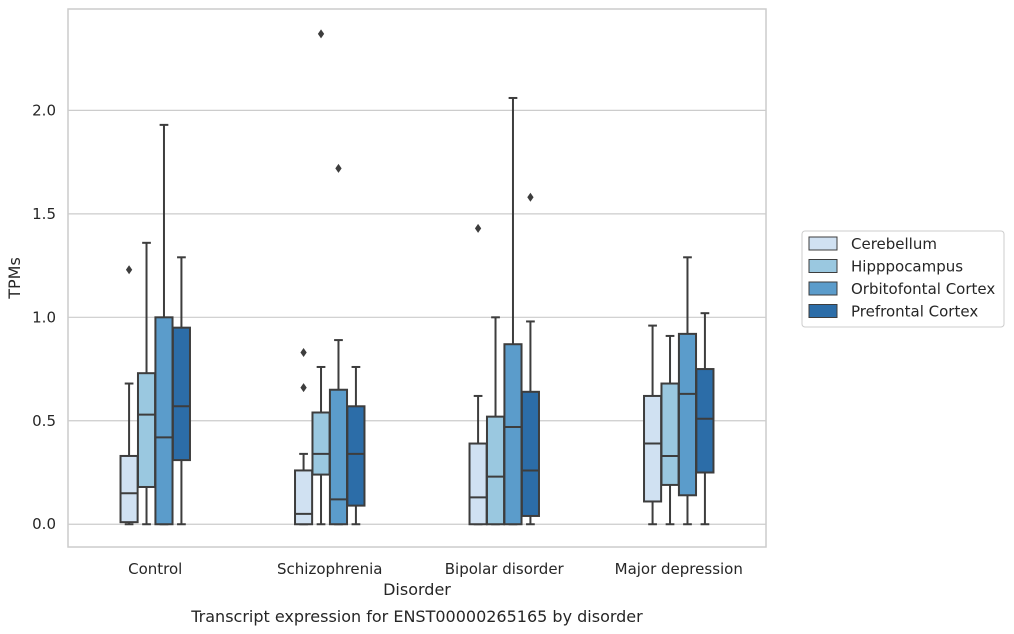 This screenshot has height=634, width=1014. I want to click on y-tick-label: 0.0, so click(44, 524).